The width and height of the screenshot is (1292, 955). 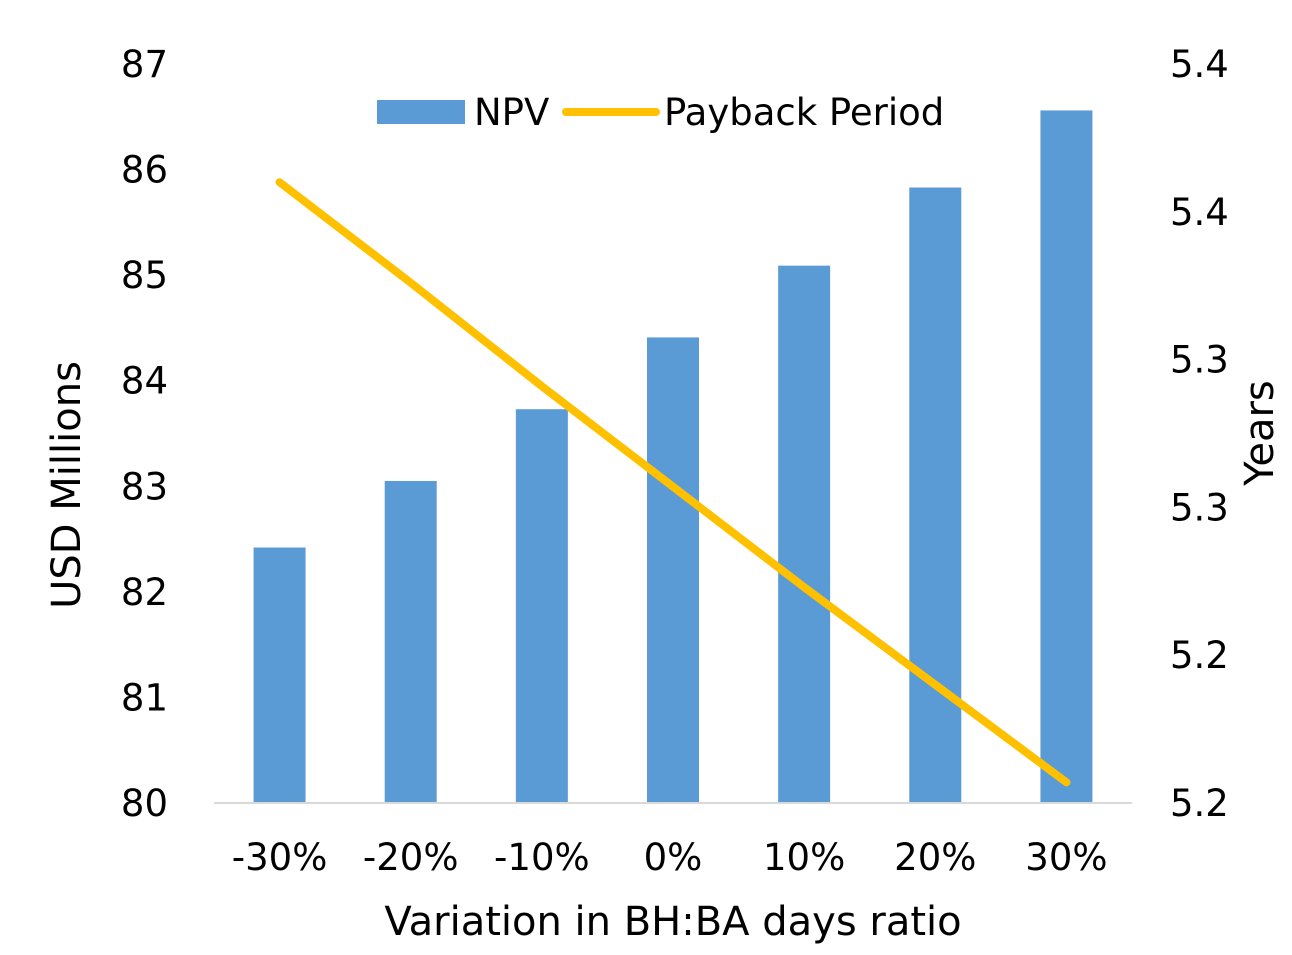 What do you see at coordinates (672, 922) in the screenshot?
I see `x-axis-title: Variation in BH:BA days ratio` at bounding box center [672, 922].